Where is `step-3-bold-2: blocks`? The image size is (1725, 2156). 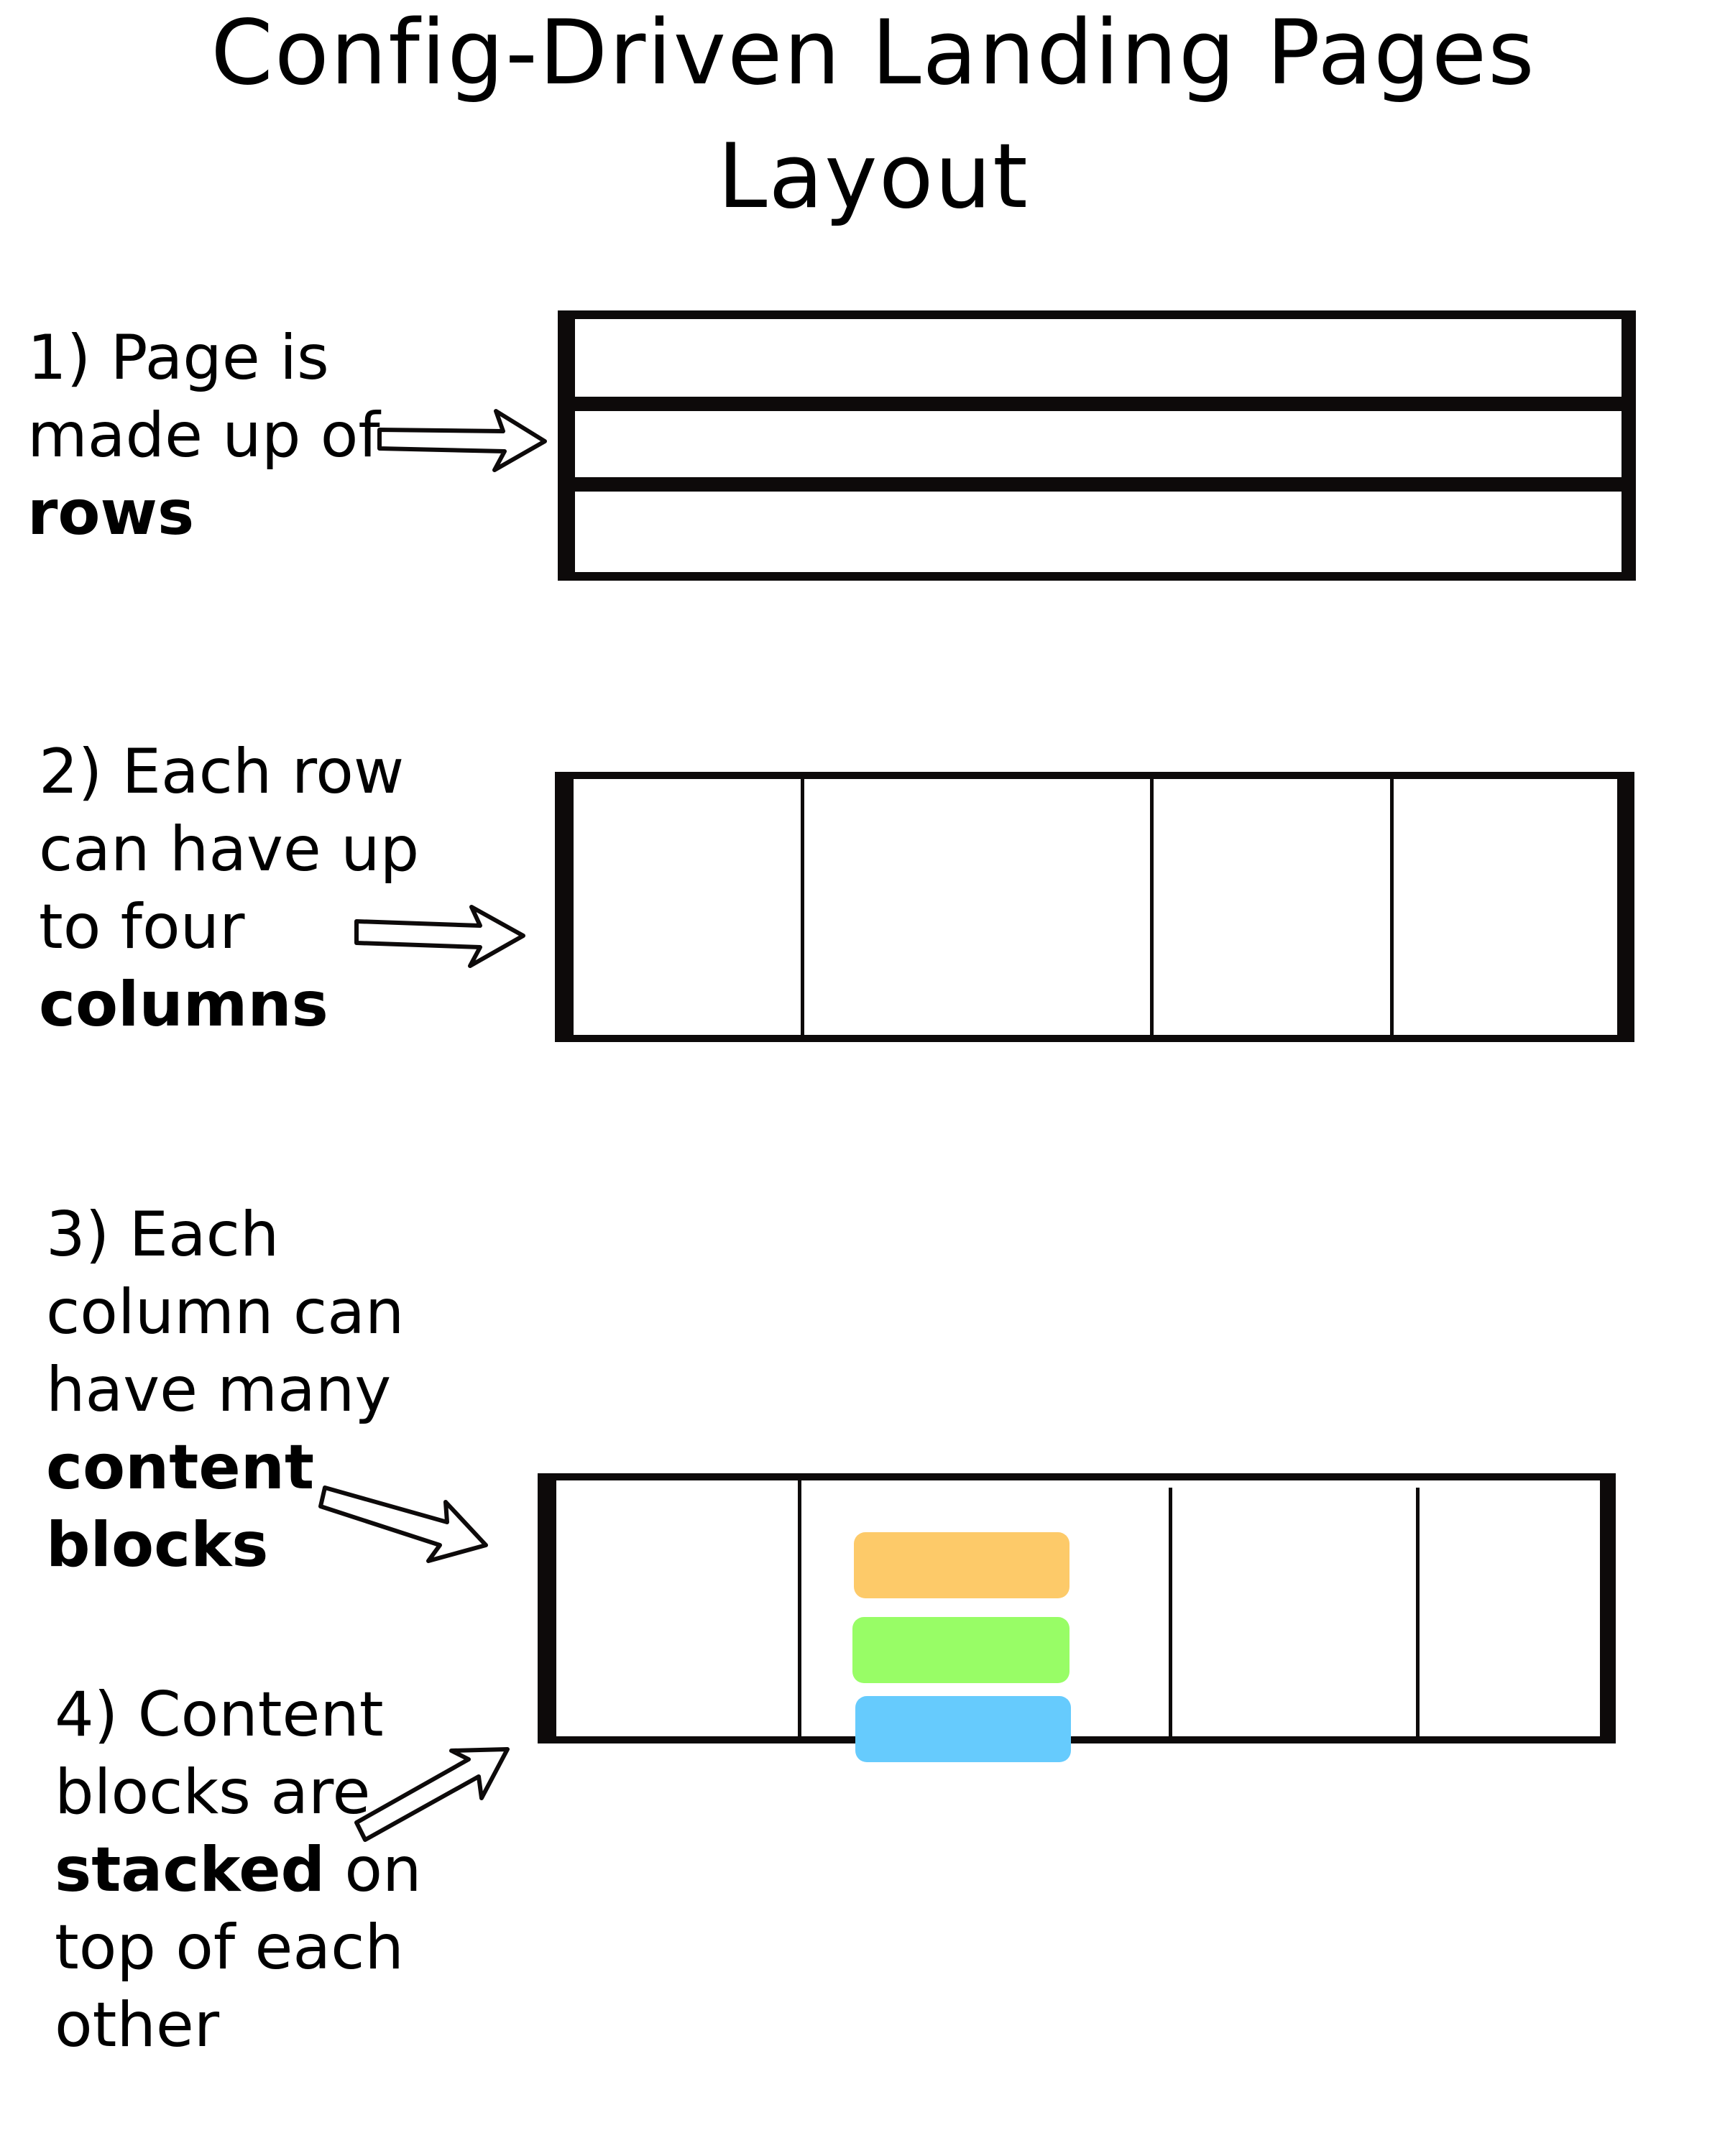
step-3-bold-2: blocks is located at coordinates (157, 1545).